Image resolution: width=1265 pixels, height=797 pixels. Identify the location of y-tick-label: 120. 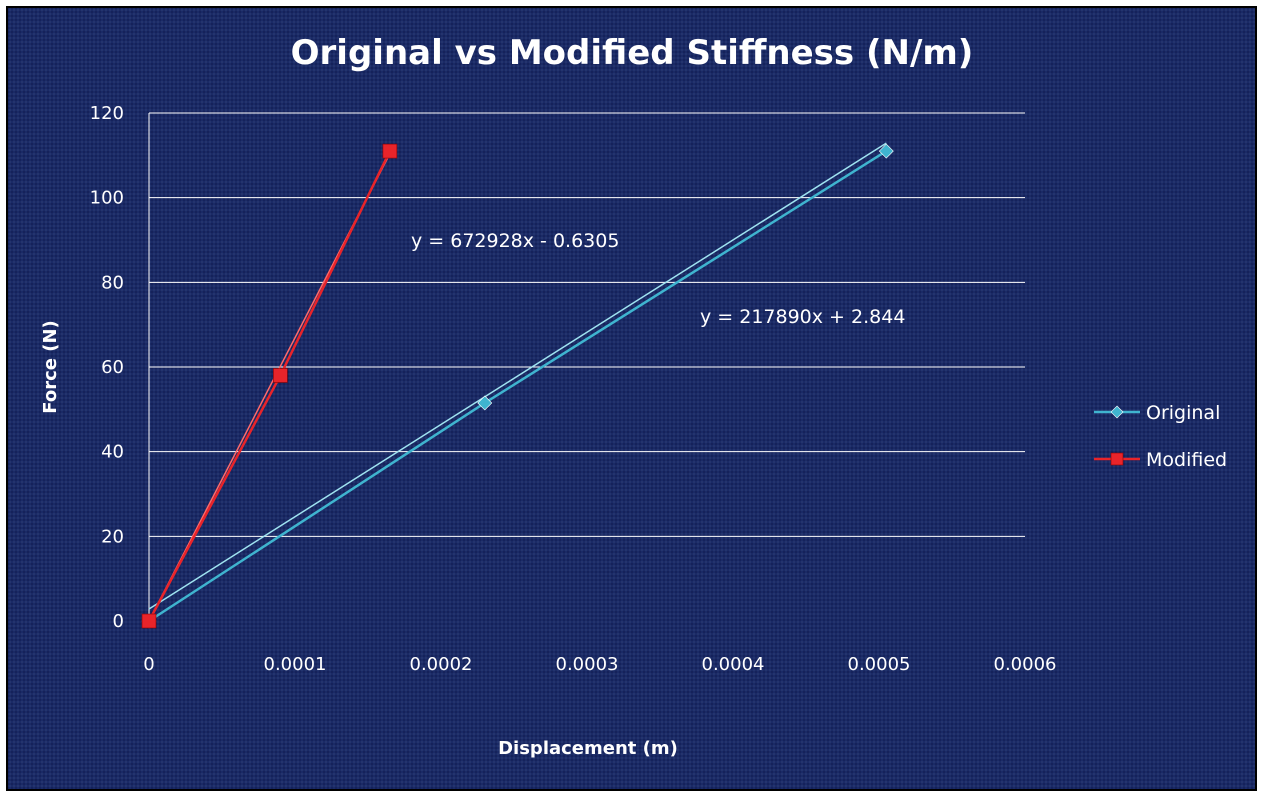
(107, 113).